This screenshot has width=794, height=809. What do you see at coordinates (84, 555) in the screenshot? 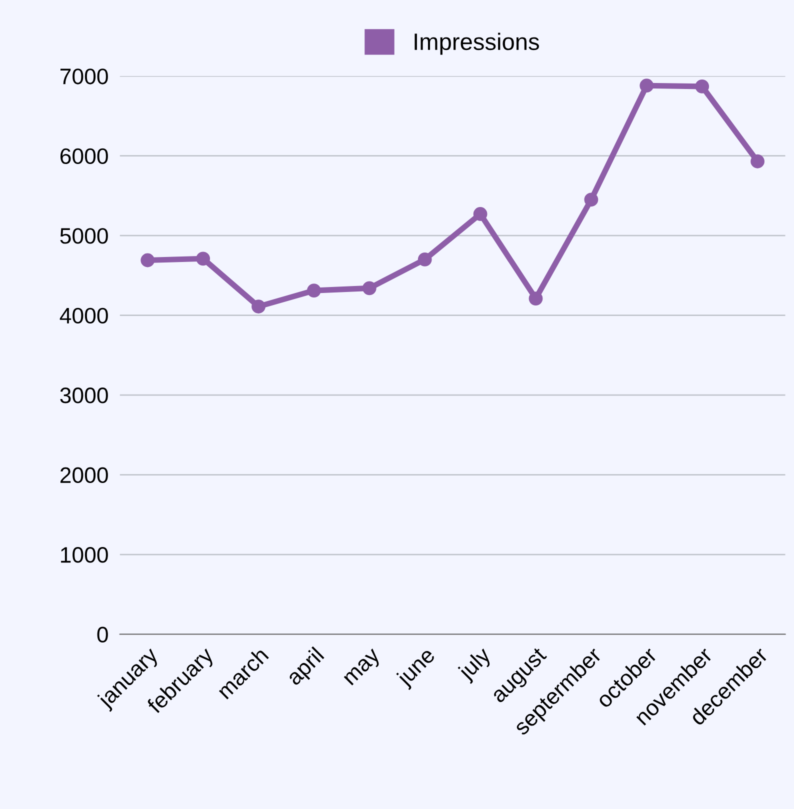
I see `y-tick-label: 1000` at bounding box center [84, 555].